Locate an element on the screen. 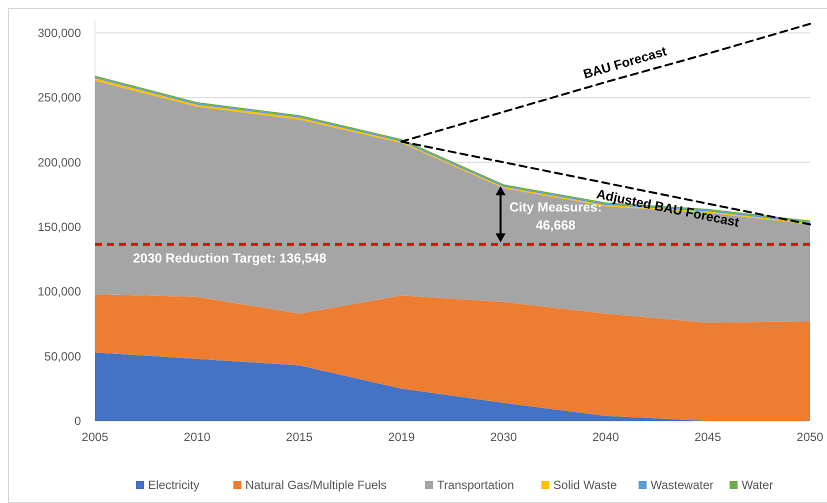 The width and height of the screenshot is (827, 503). legend-label: Electricity is located at coordinates (174, 485).